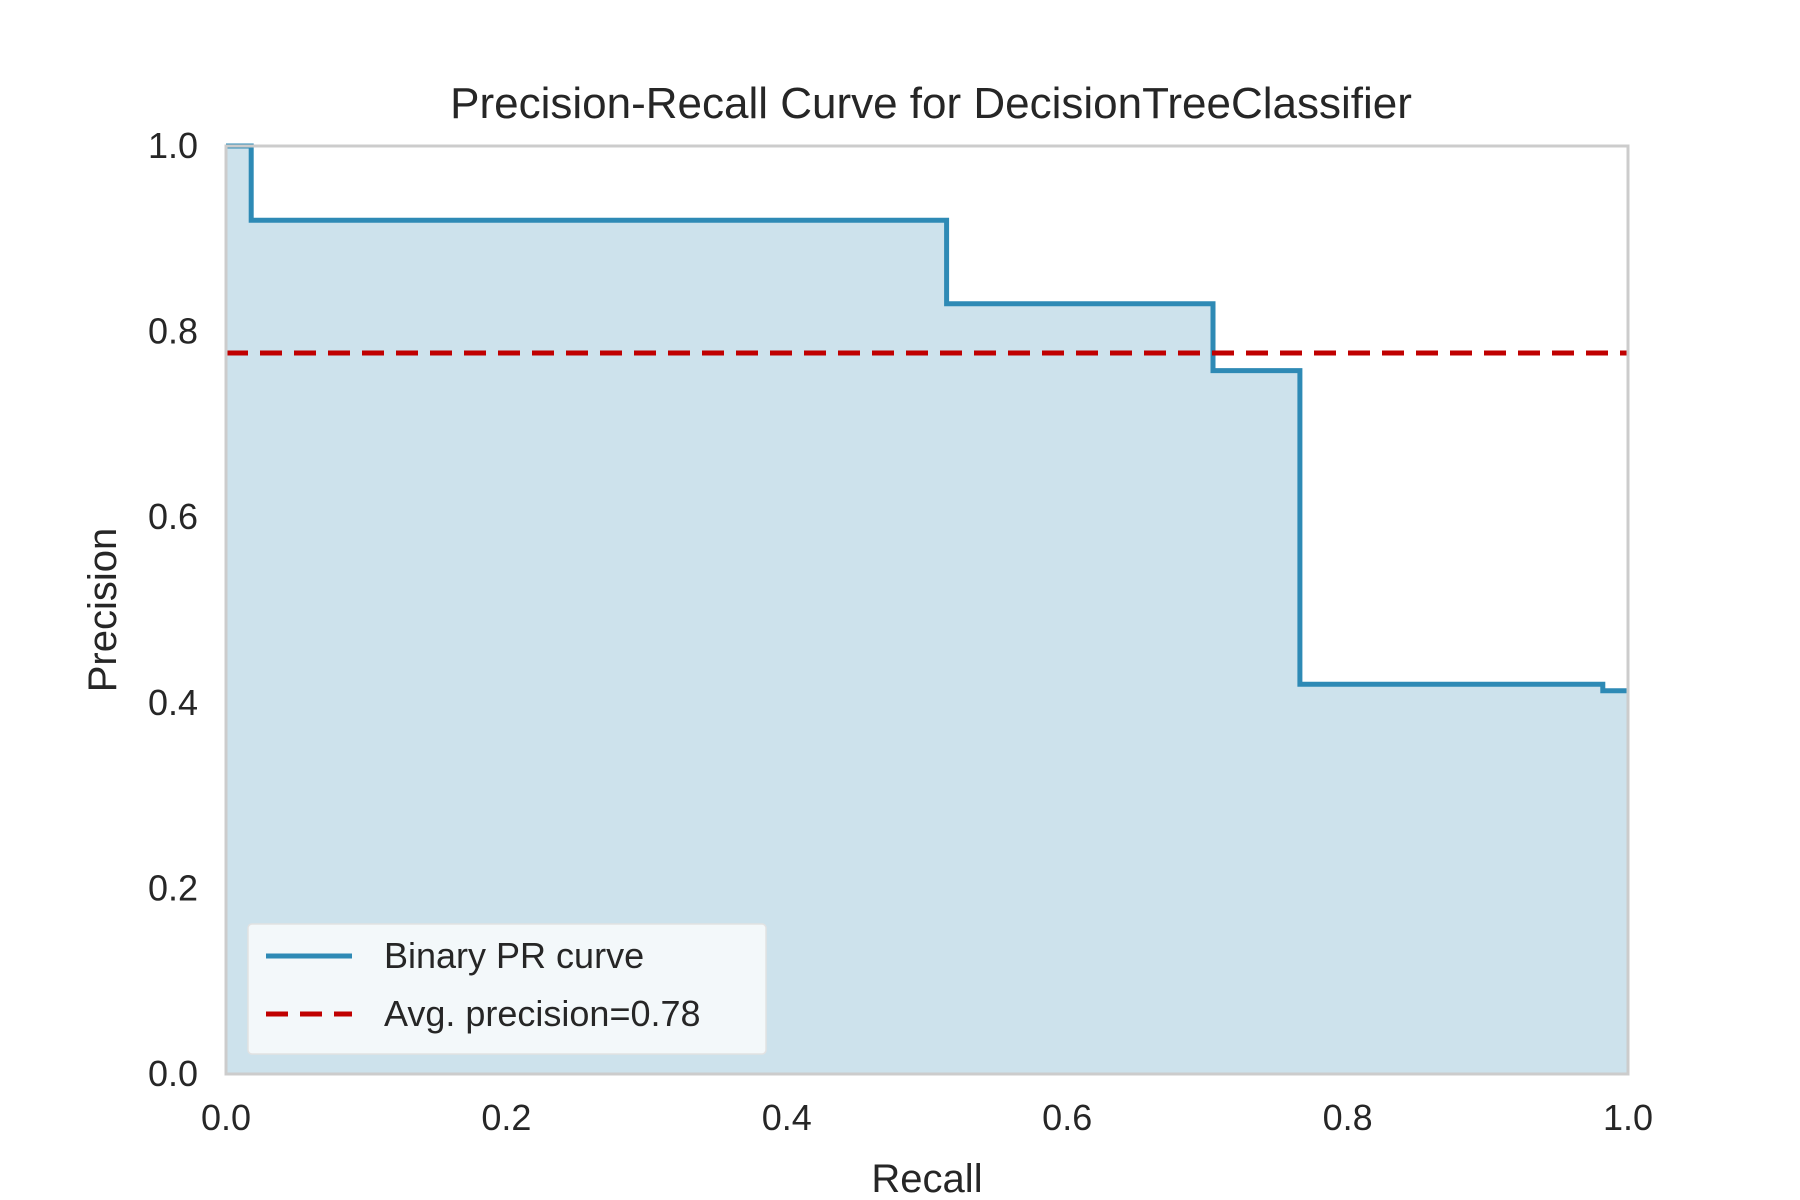  What do you see at coordinates (1628, 1117) in the screenshot?
I see `x-tick-label: 1.0` at bounding box center [1628, 1117].